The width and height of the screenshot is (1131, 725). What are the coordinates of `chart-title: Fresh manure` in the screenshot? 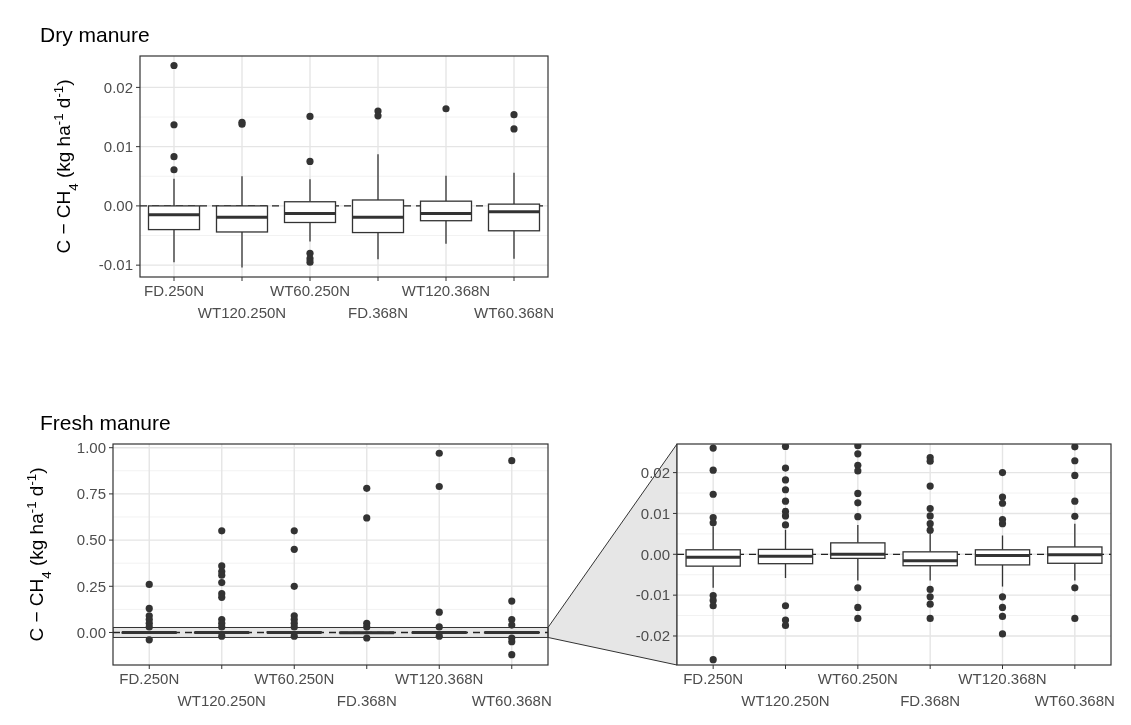 It's located at (105, 422).